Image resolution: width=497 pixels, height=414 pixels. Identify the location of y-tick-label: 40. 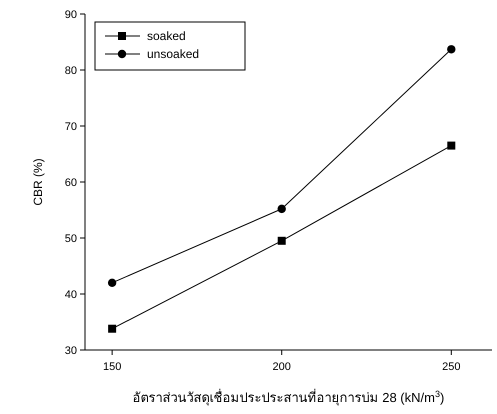
(70, 295).